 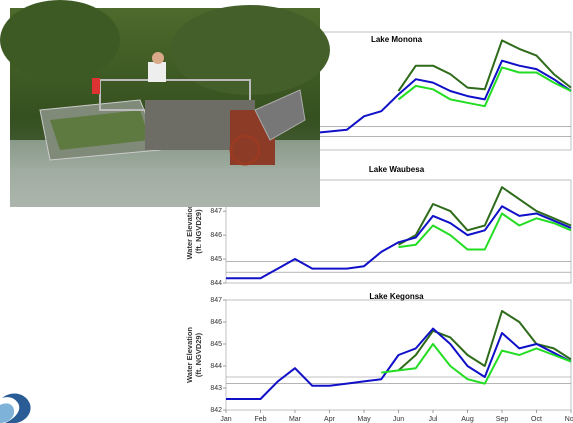 What do you see at coordinates (397, 169) in the screenshot?
I see `chart-title: Lake Waubesa` at bounding box center [397, 169].